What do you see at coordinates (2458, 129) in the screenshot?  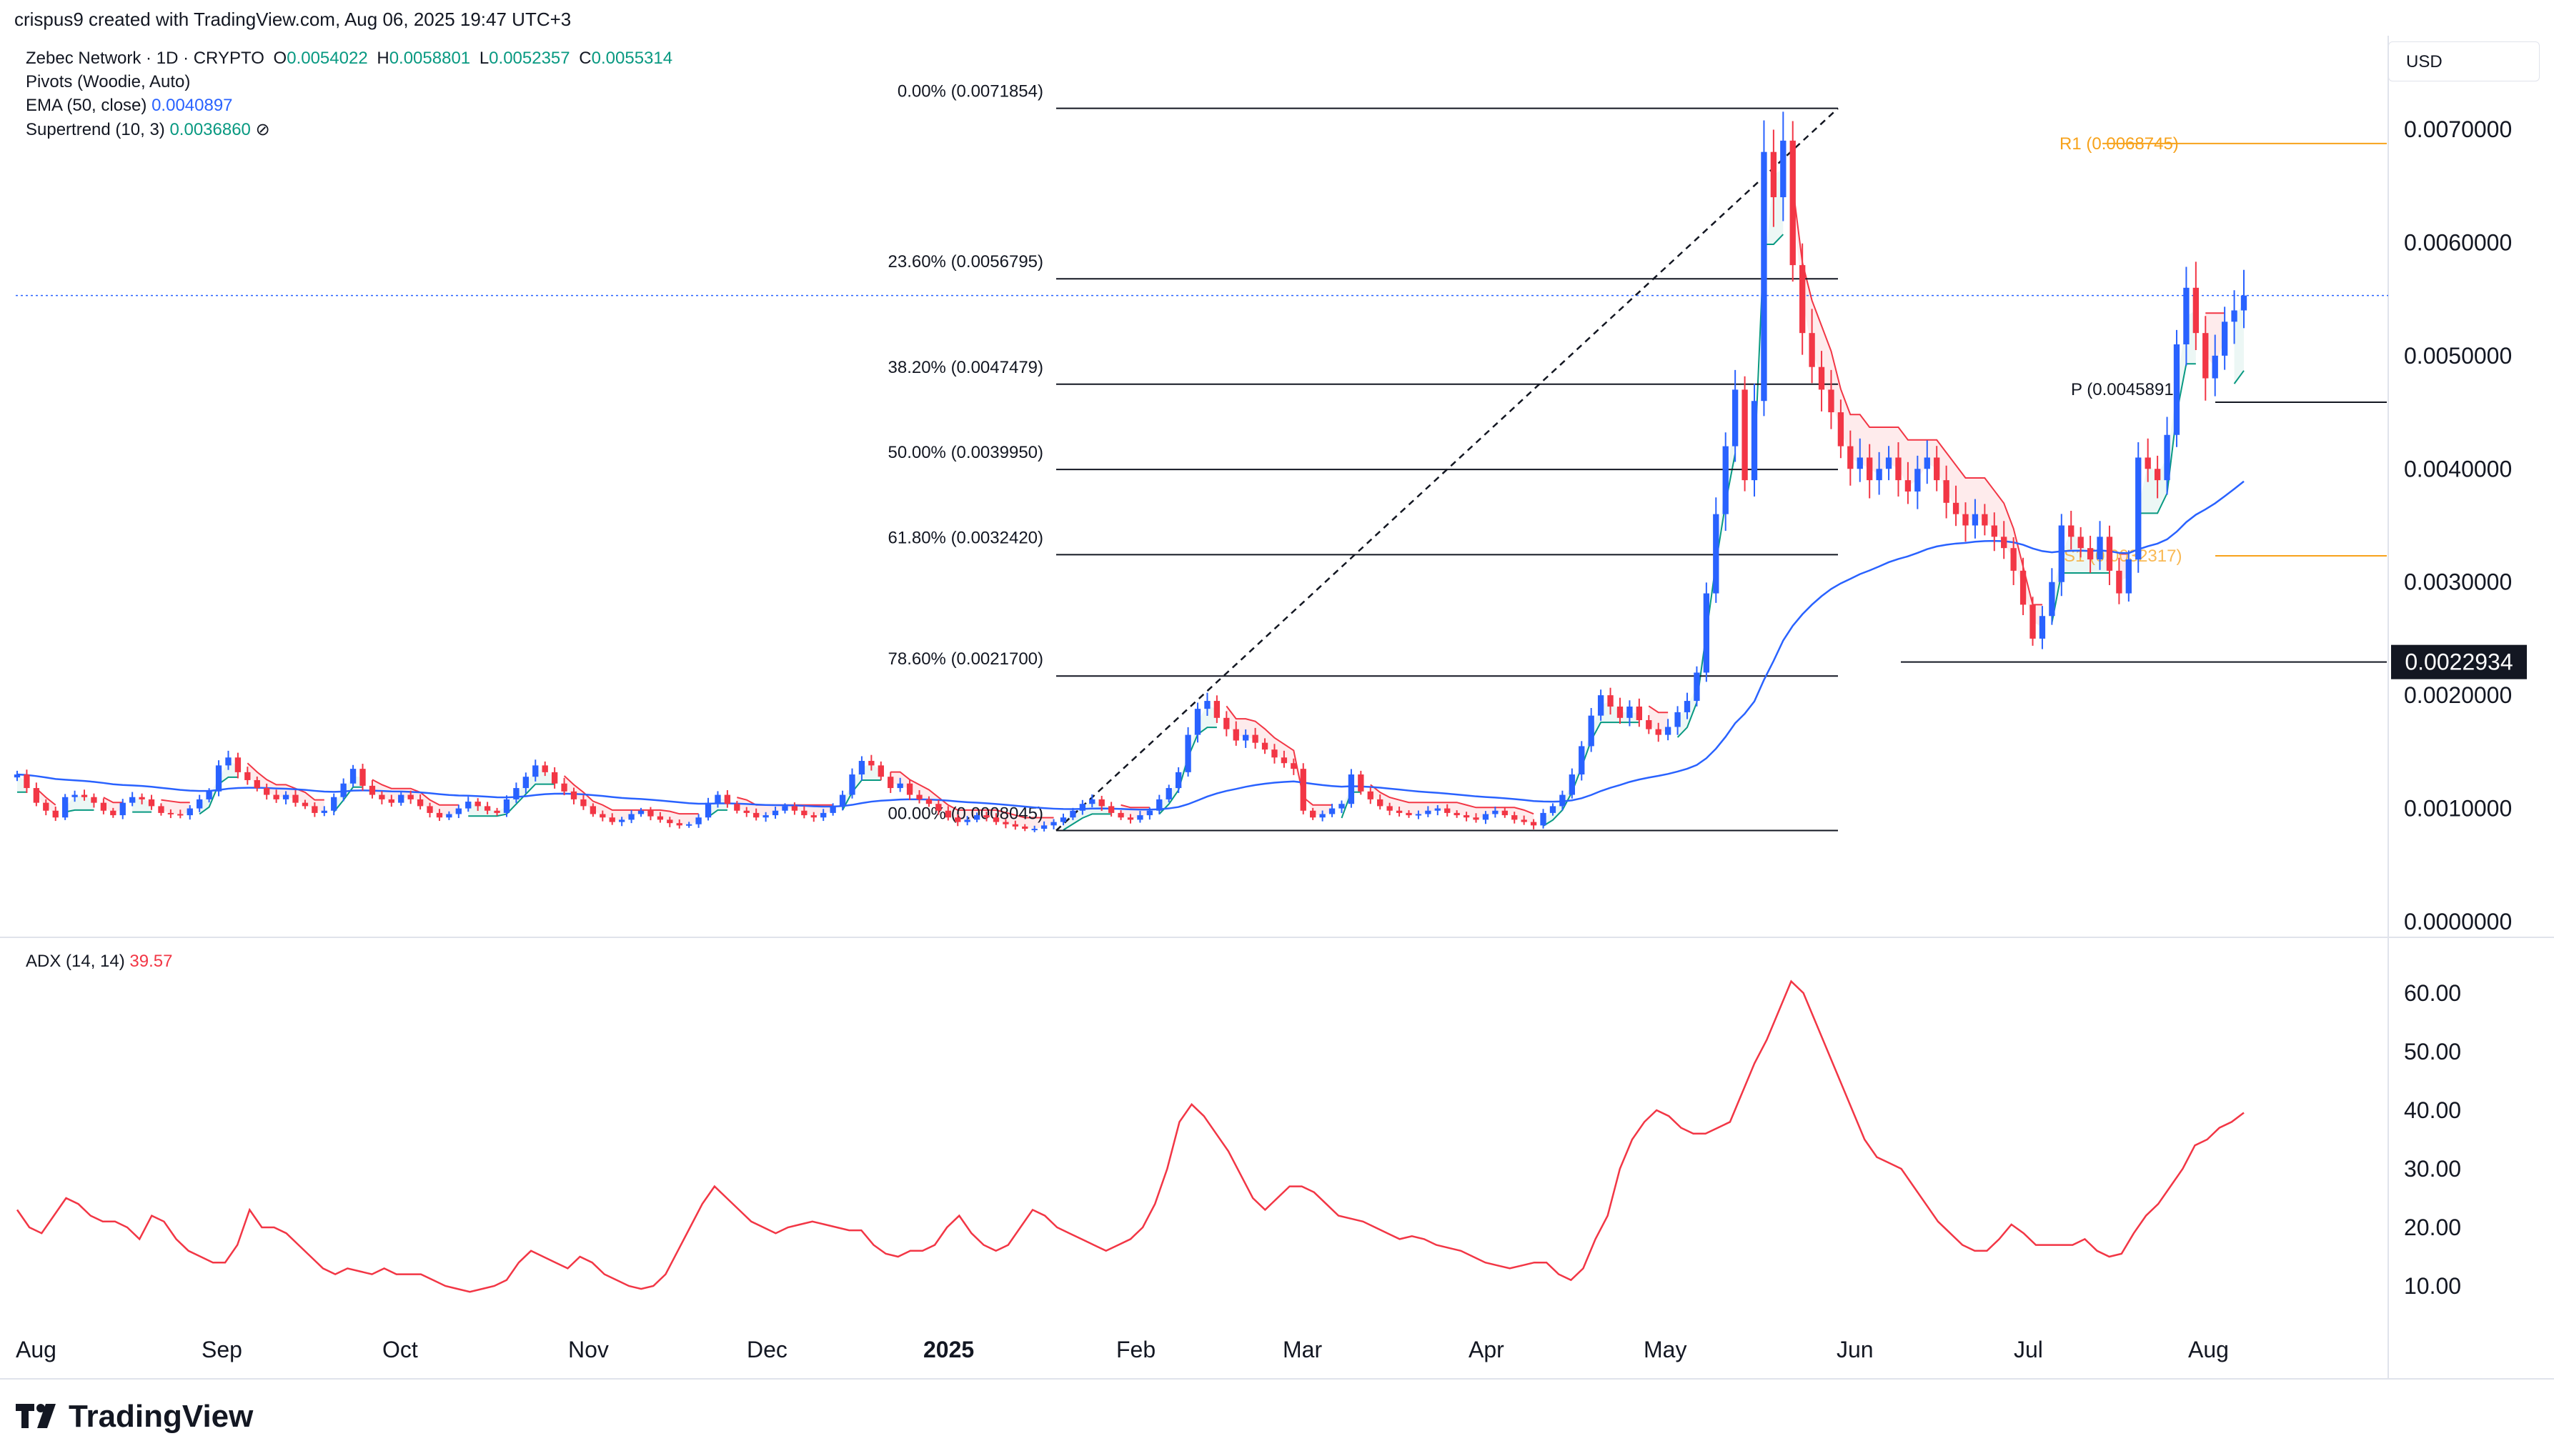 I see `price-axis-tick: 0.0070000` at bounding box center [2458, 129].